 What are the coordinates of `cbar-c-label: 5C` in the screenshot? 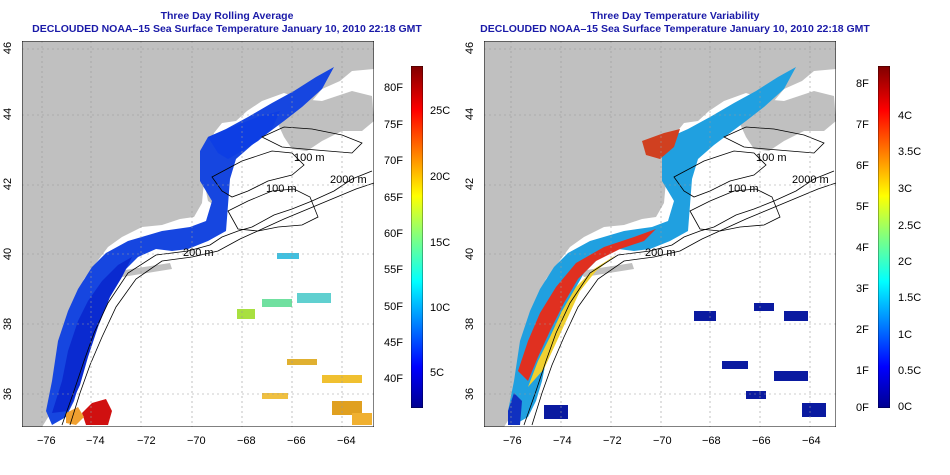 It's located at (437, 373).